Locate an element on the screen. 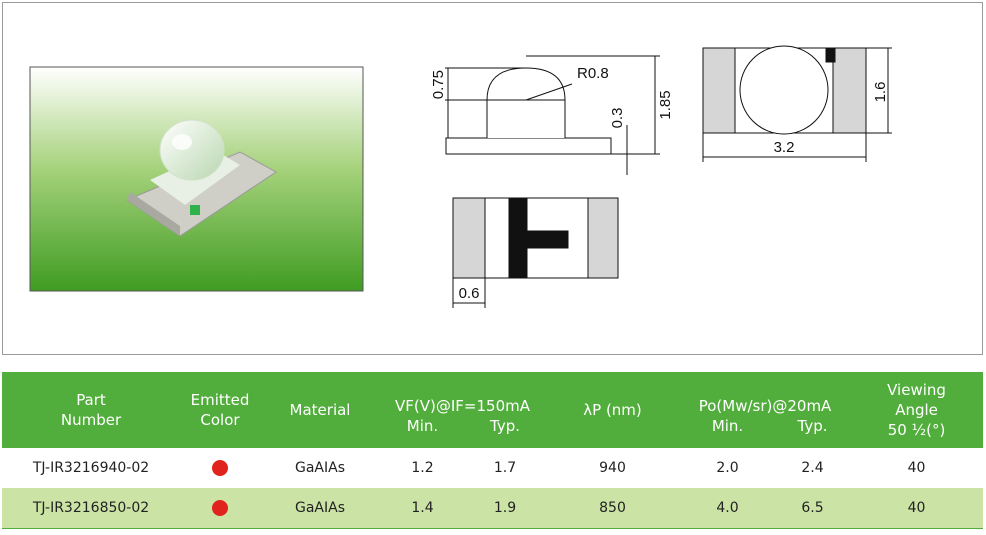 Image resolution: width=986 pixels, height=535 pixels. table-cell: 940 is located at coordinates (612, 468).